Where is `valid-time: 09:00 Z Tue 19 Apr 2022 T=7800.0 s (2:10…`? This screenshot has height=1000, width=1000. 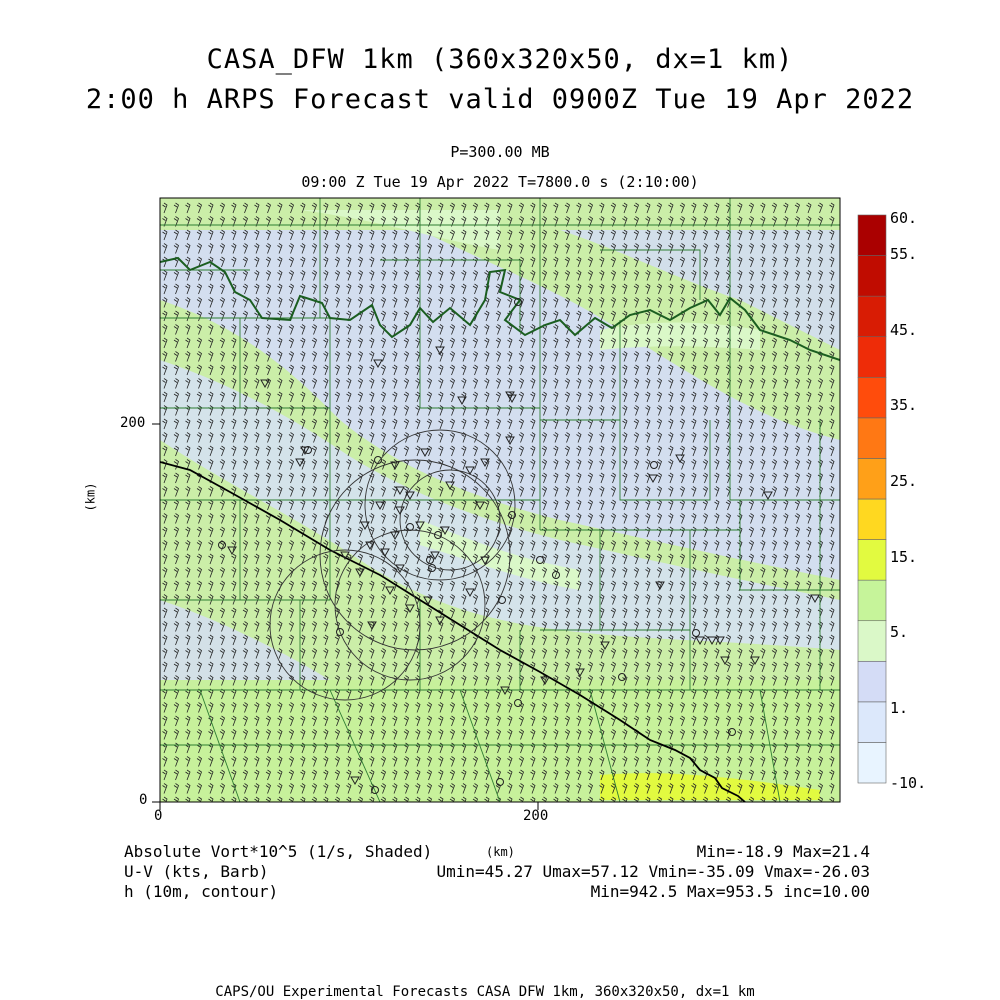
valid-time: 09:00 Z Tue 19 Apr 2022 T=7800.0 s (2:10… is located at coordinates (500, 182).